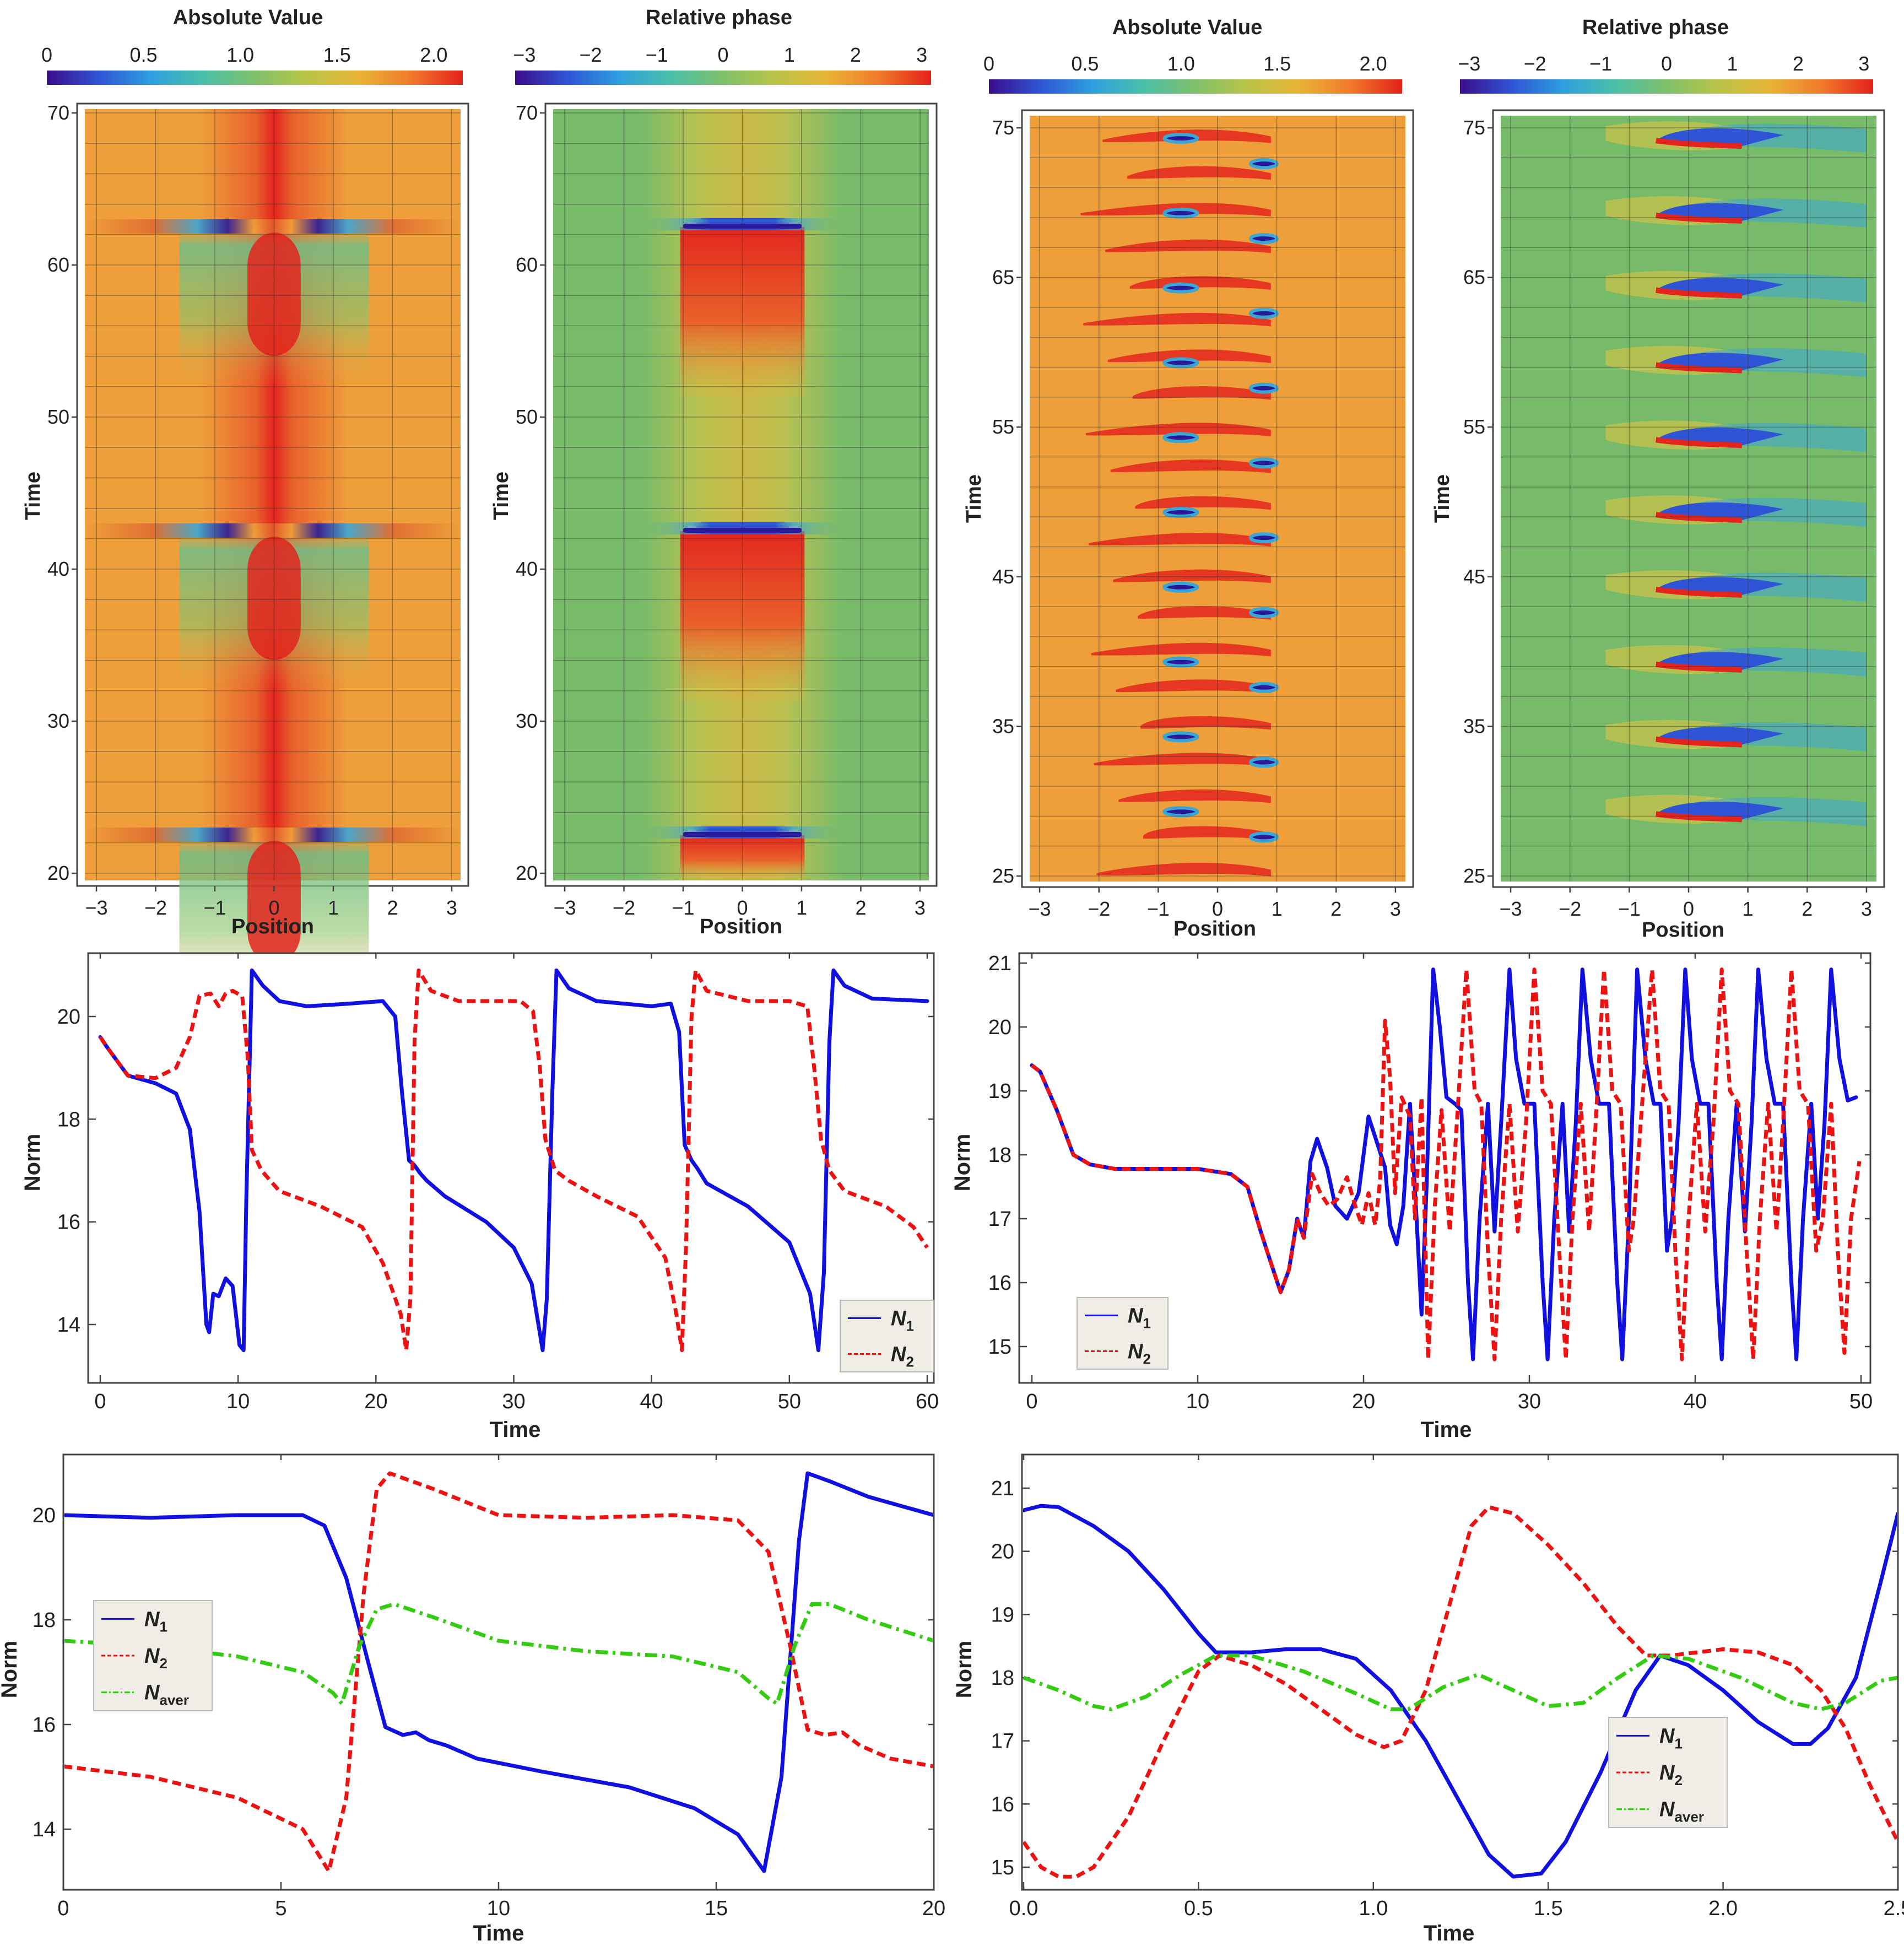  Describe the element at coordinates (1748, 909) in the screenshot. I see `x-tick-label: 1` at that location.